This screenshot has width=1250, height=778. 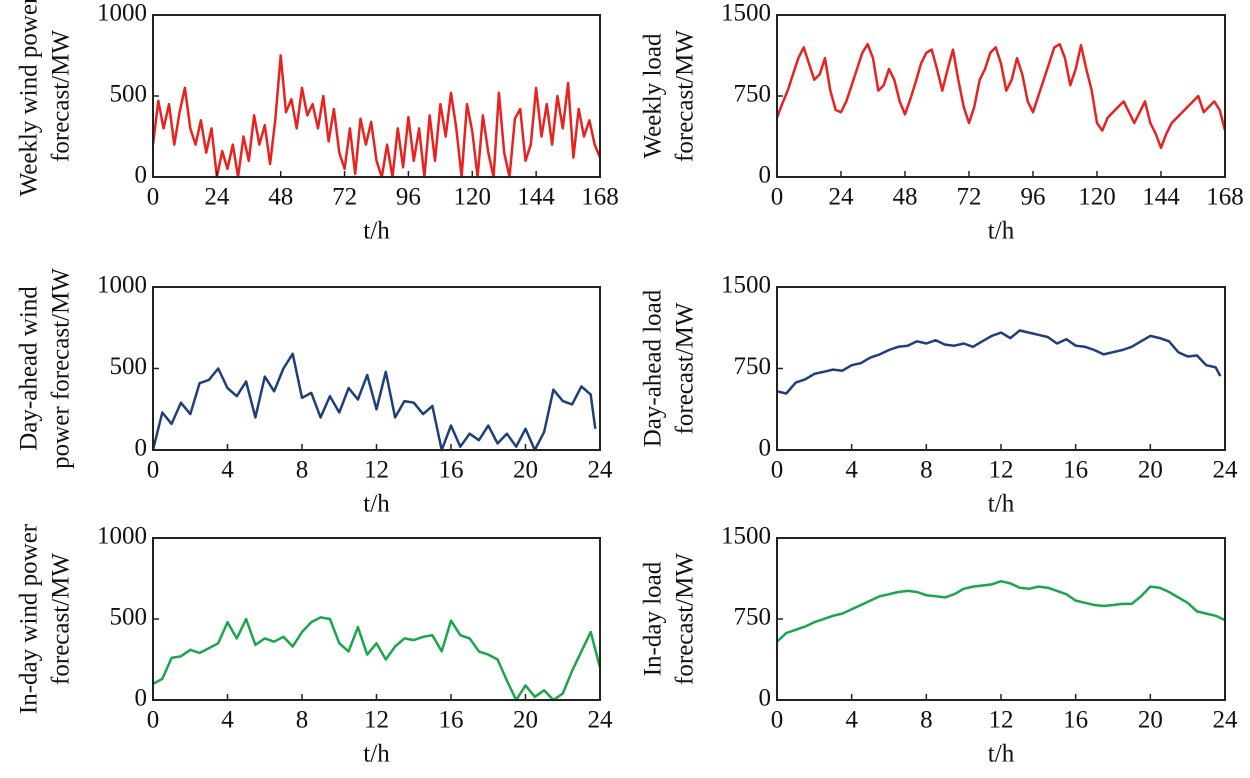 What do you see at coordinates (61, 368) in the screenshot?
I see `y-axis-label: power forecast/MW` at bounding box center [61, 368].